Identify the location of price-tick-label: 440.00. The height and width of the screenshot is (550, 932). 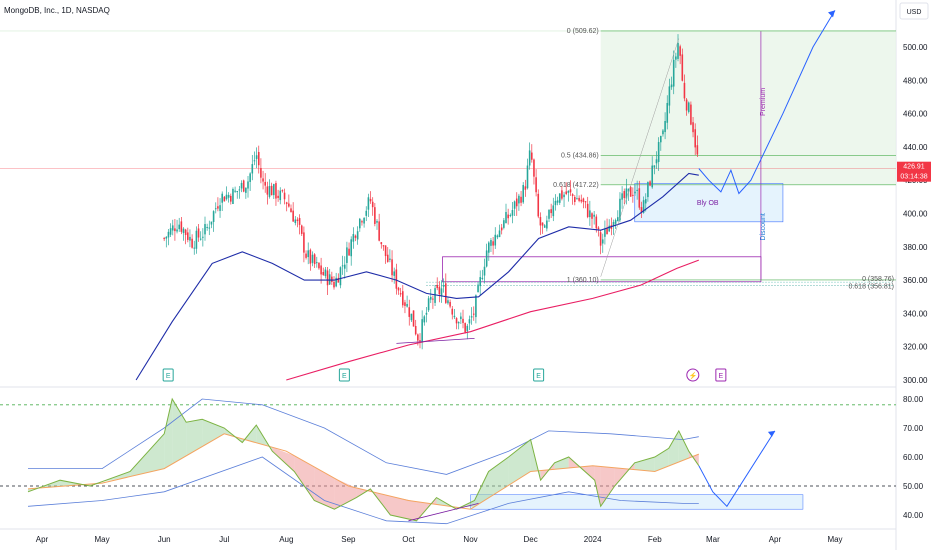
(915, 147).